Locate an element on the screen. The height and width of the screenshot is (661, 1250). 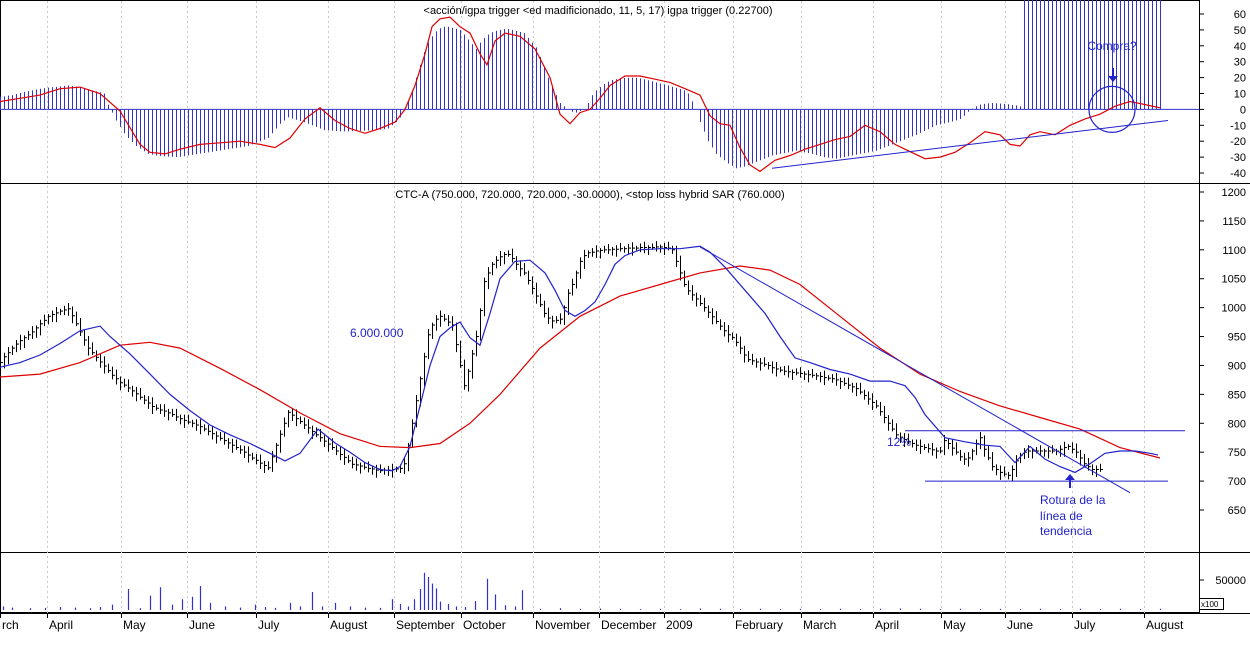
y-tick-label: 750 is located at coordinates (1237, 453).